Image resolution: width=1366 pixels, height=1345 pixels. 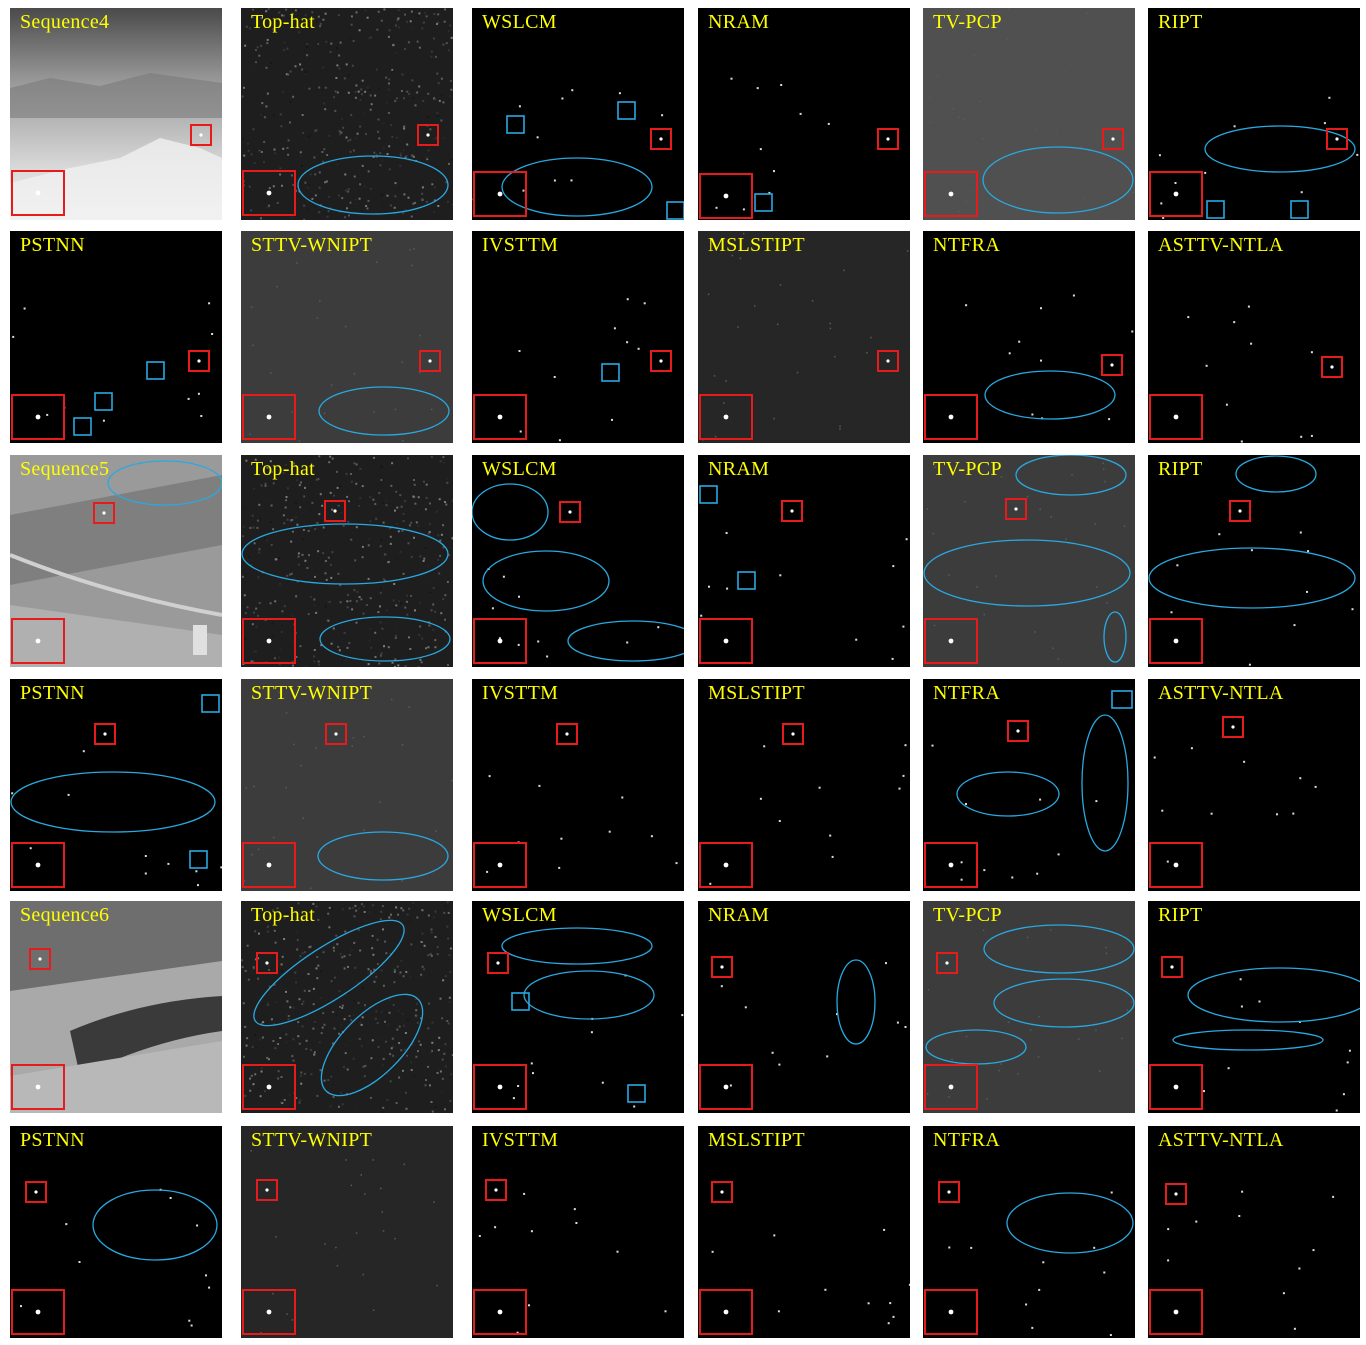 What do you see at coordinates (804, 561) in the screenshot?
I see `result-panel: NRAM` at bounding box center [804, 561].